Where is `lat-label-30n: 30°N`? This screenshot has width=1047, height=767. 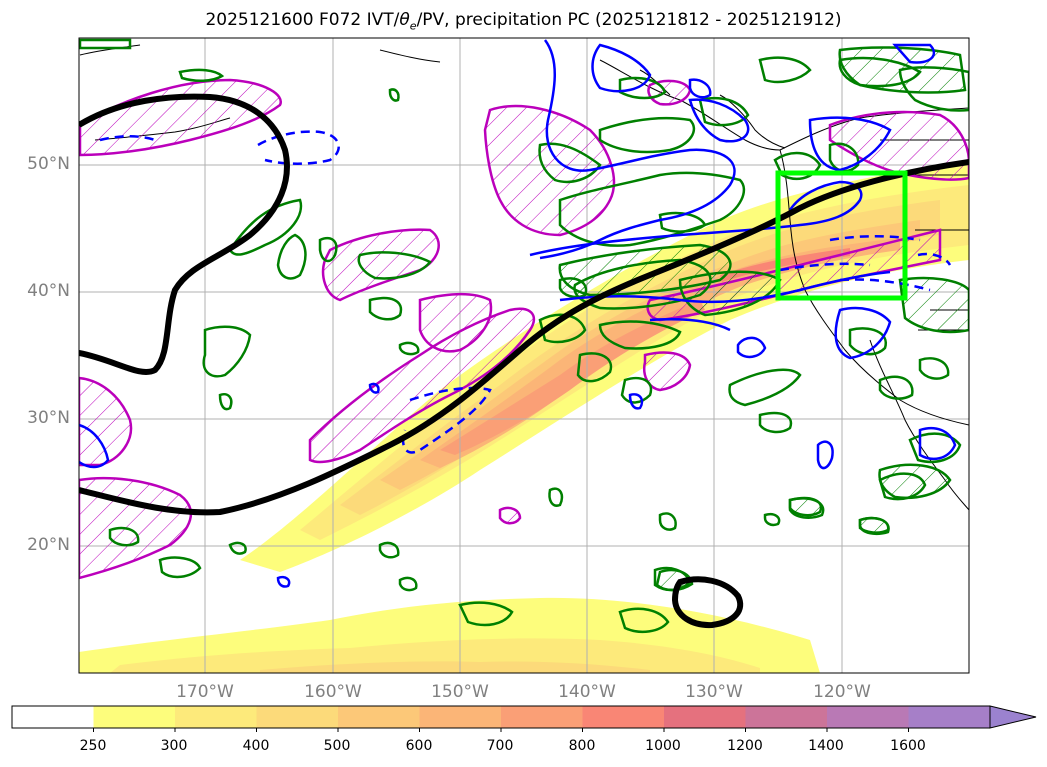
lat-label-30n: 30°N is located at coordinates (48, 418).